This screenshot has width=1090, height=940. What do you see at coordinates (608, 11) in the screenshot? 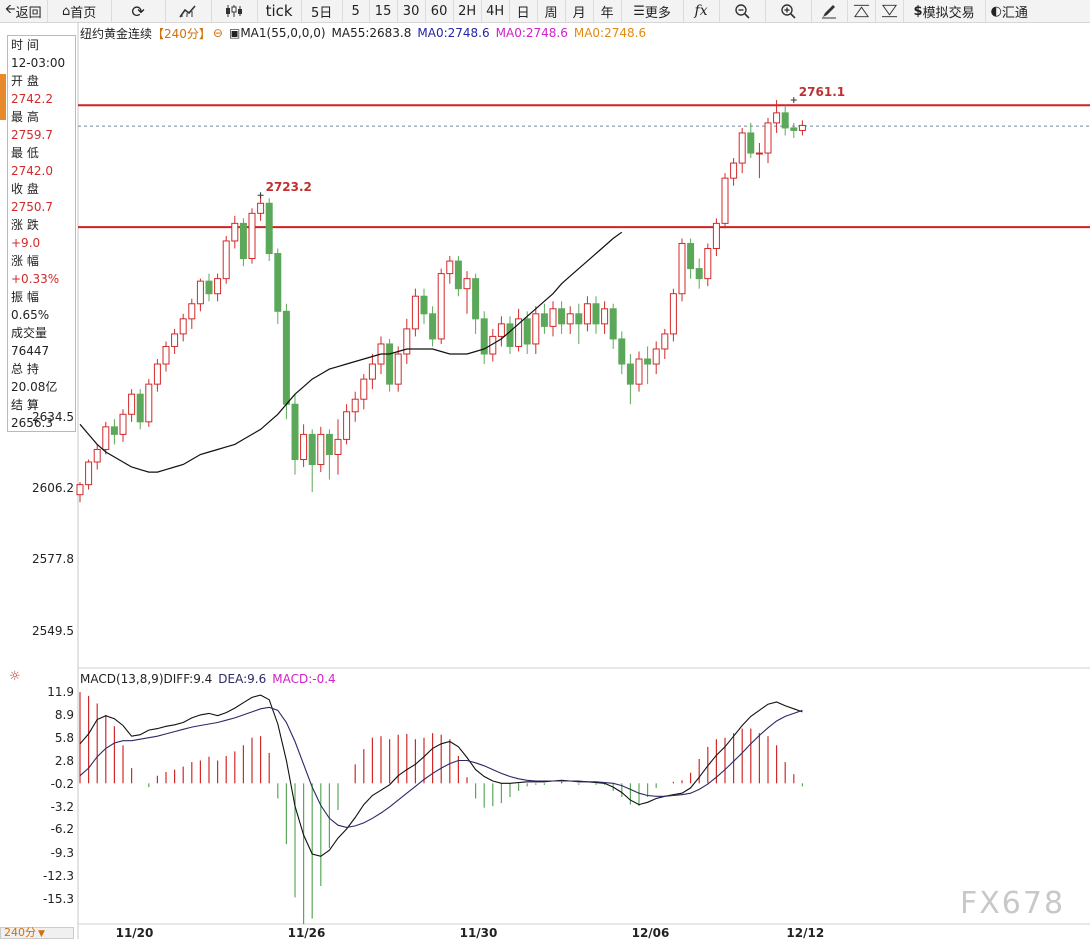
I see `period-year: 年` at bounding box center [608, 11].